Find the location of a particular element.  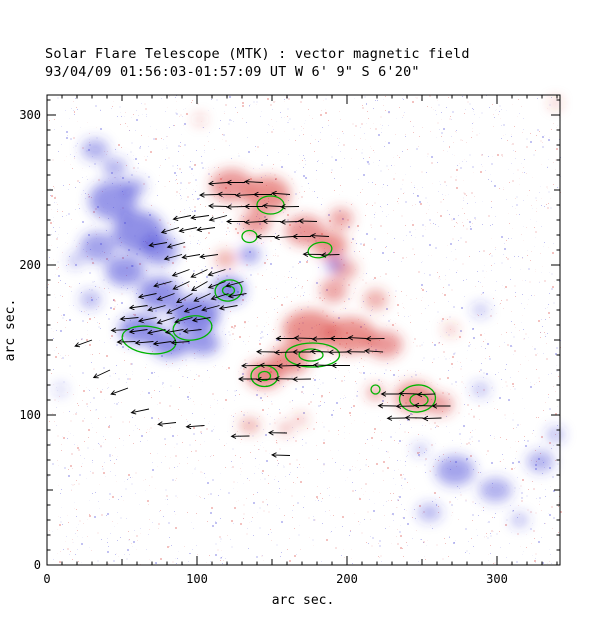

y-tick-label: 100 is located at coordinates (30, 415).